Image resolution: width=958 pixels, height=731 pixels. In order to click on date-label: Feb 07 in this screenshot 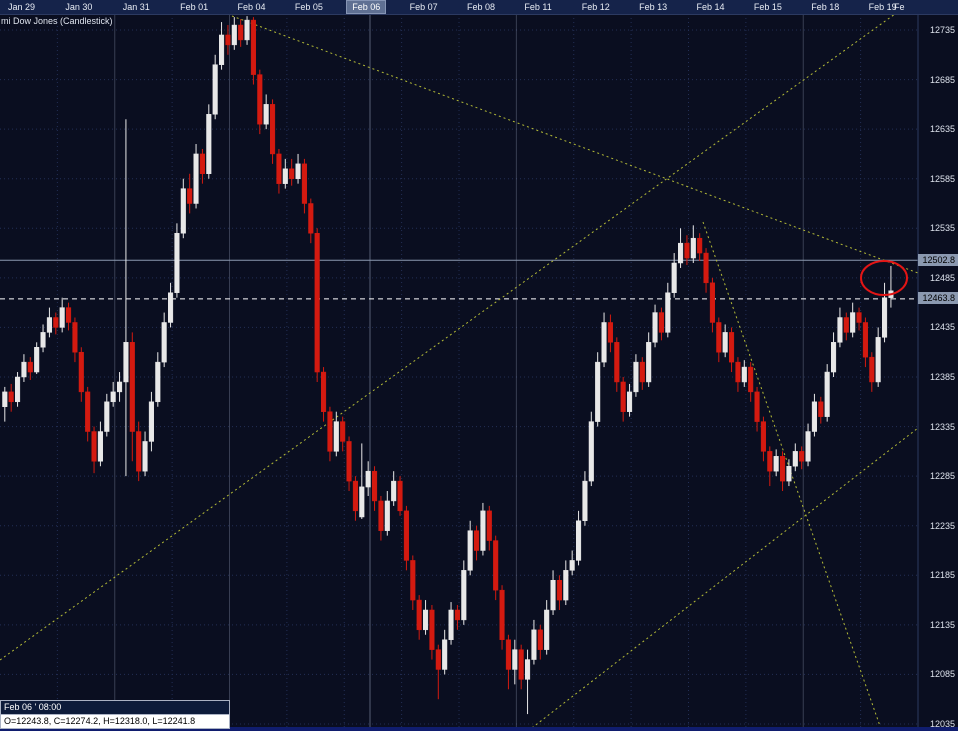, I will do `click(423, 7)`.